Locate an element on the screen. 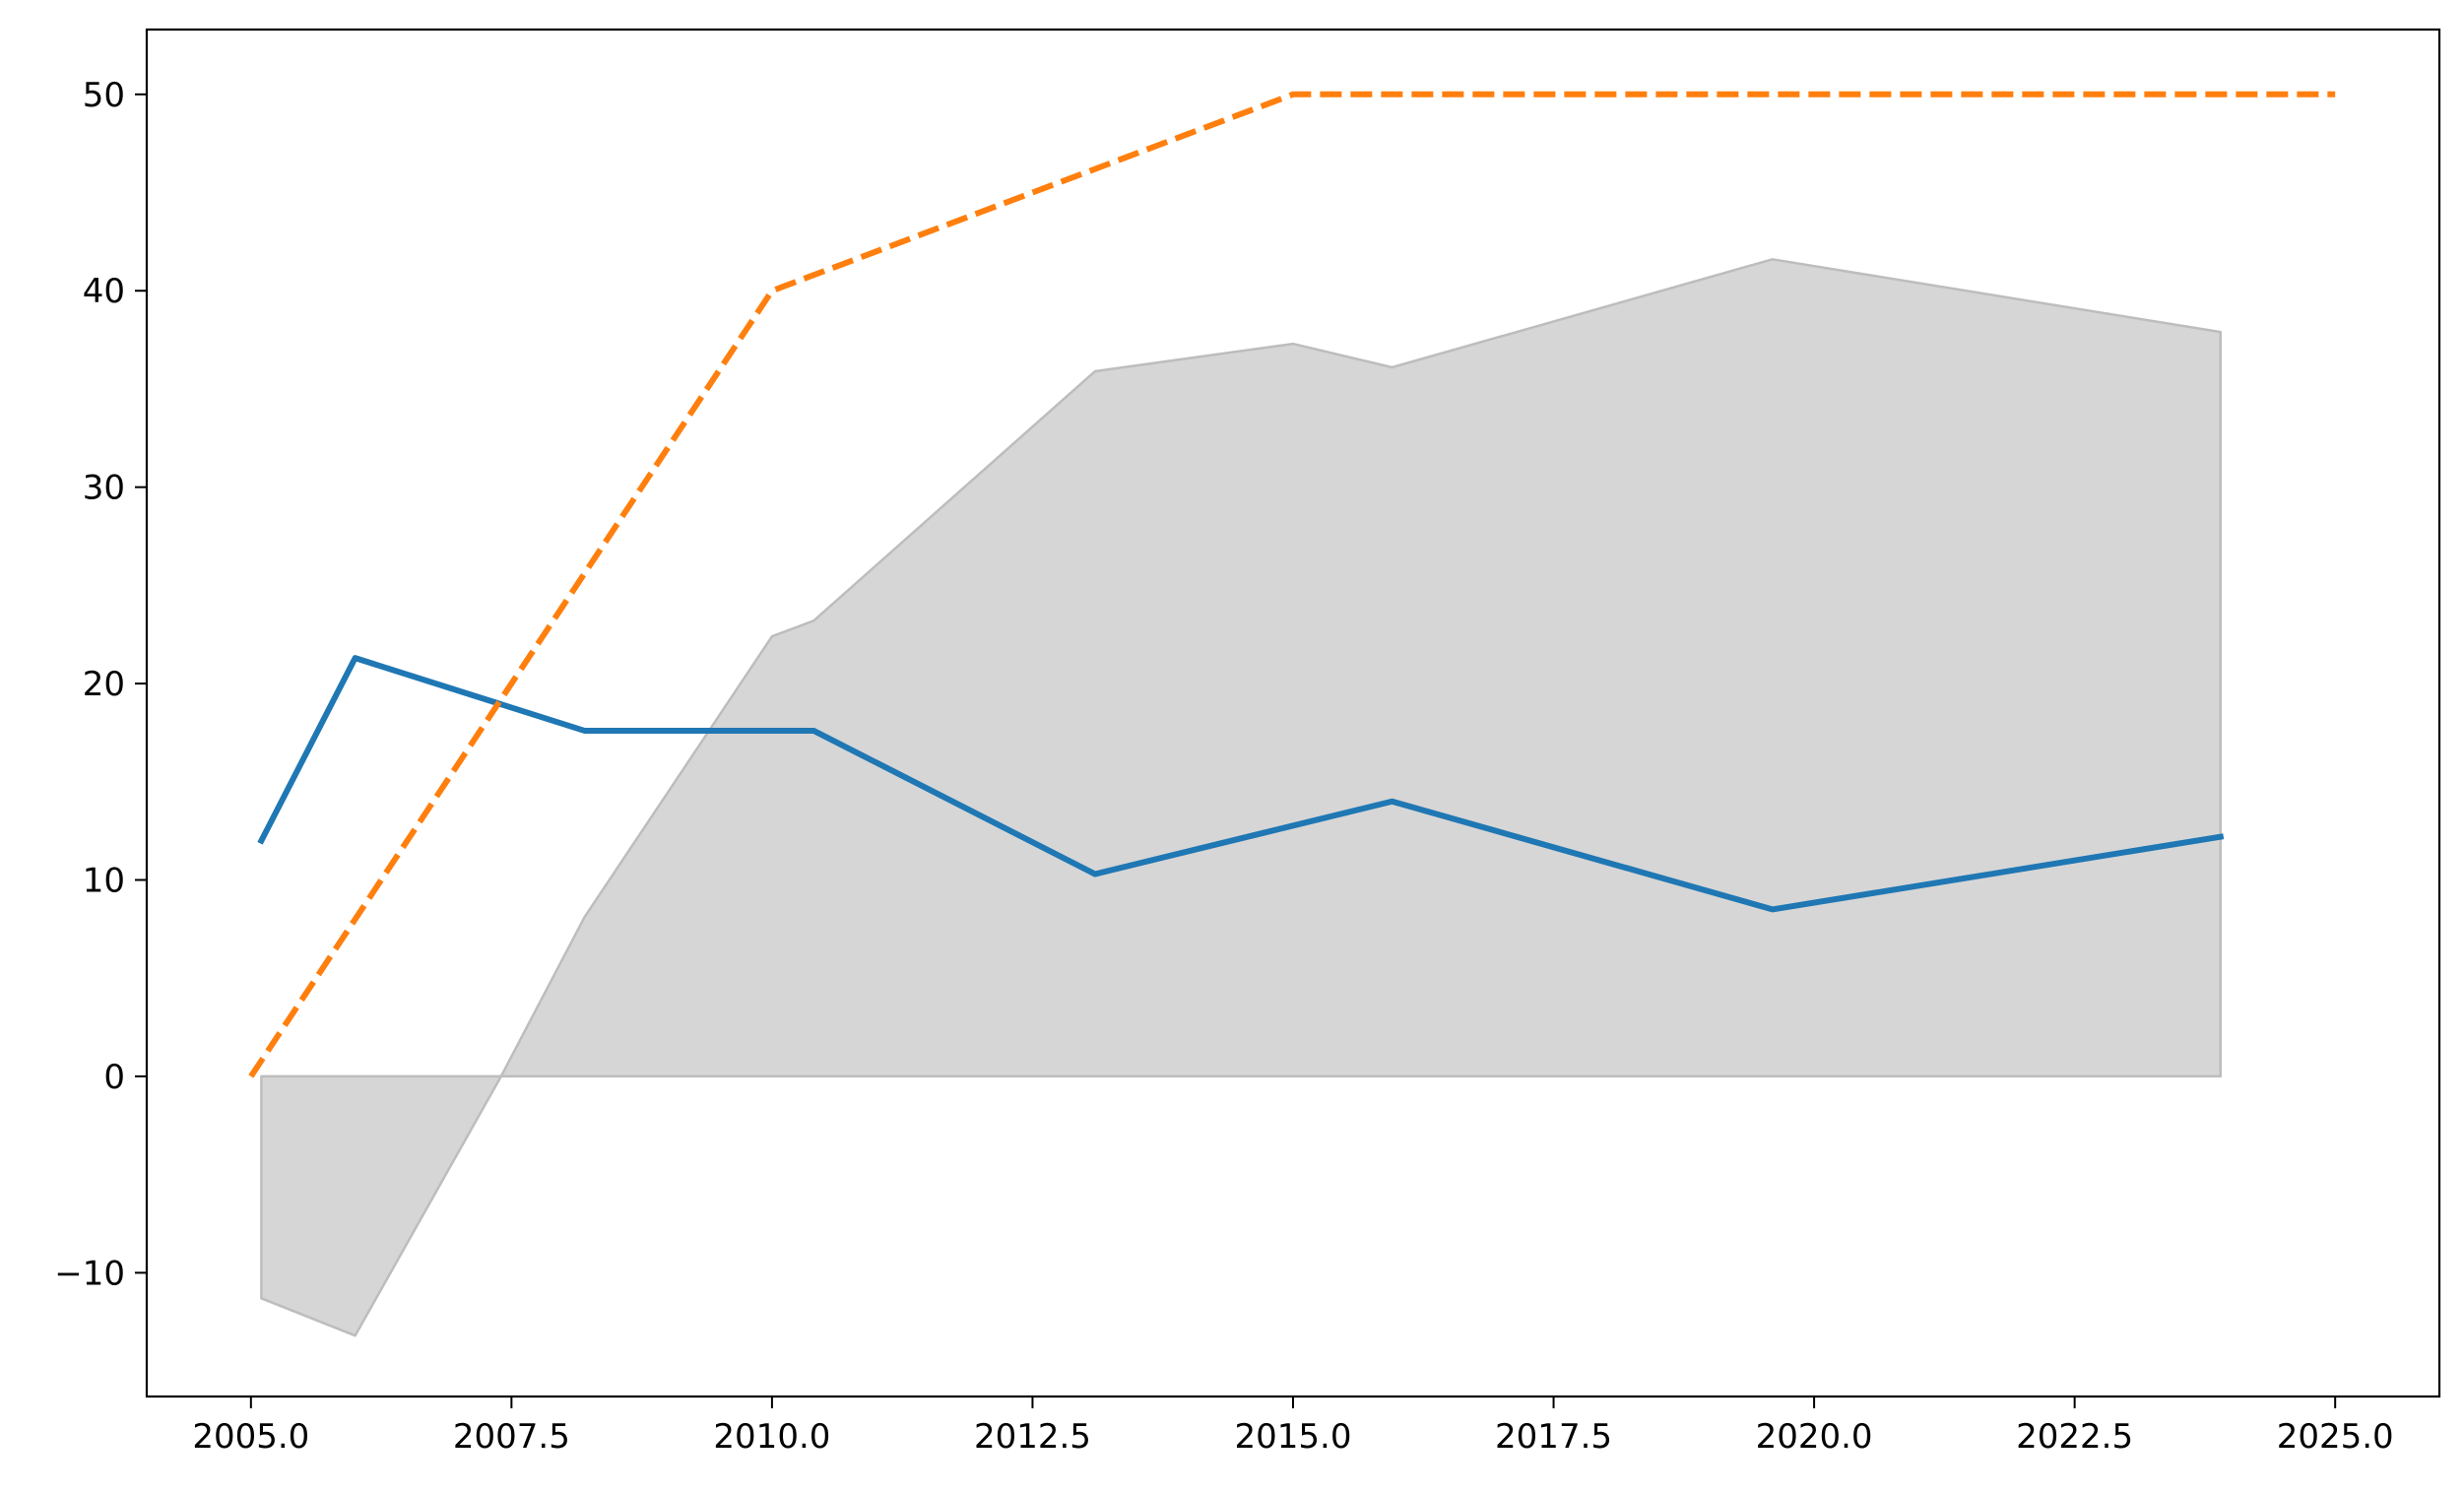 This screenshot has width=2464, height=1494. x-tick-label-2: 2010.0 is located at coordinates (772, 1437).